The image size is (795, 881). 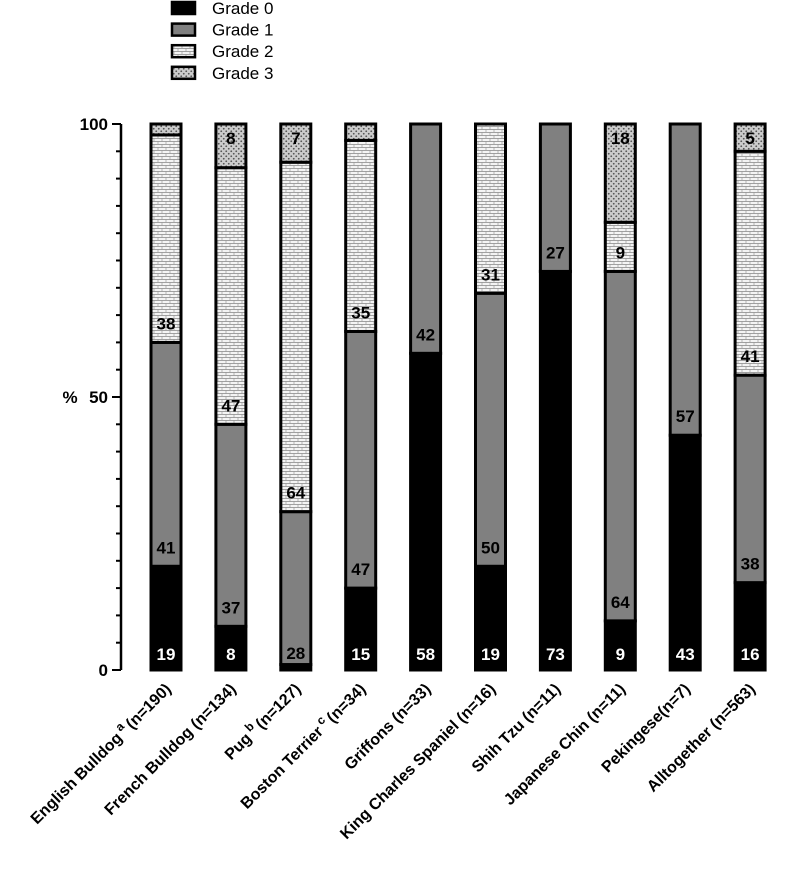 I want to click on bar-stack: 73 27, so click(x=555, y=397).